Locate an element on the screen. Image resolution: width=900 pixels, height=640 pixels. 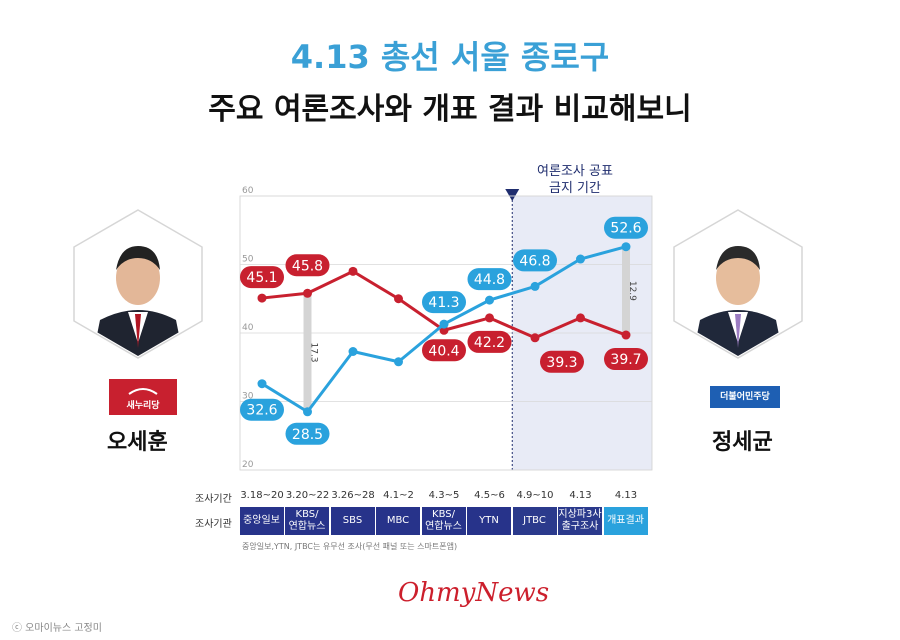
left-party-badge: 새누리당 is located at coordinates (143, 397).